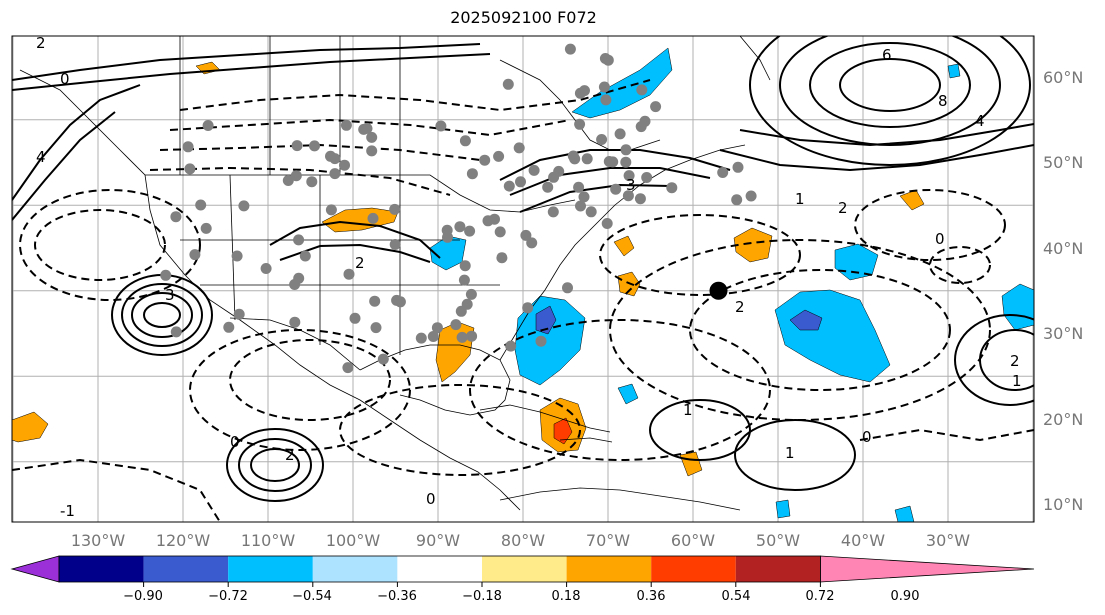  What do you see at coordinates (1063, 77) in the screenshot?
I see `lat-label: 60°N` at bounding box center [1063, 77].